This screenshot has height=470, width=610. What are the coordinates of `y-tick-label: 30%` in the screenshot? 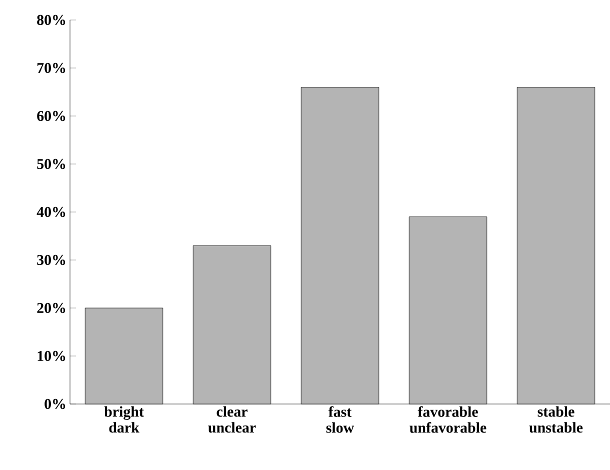 It's located at (51, 260).